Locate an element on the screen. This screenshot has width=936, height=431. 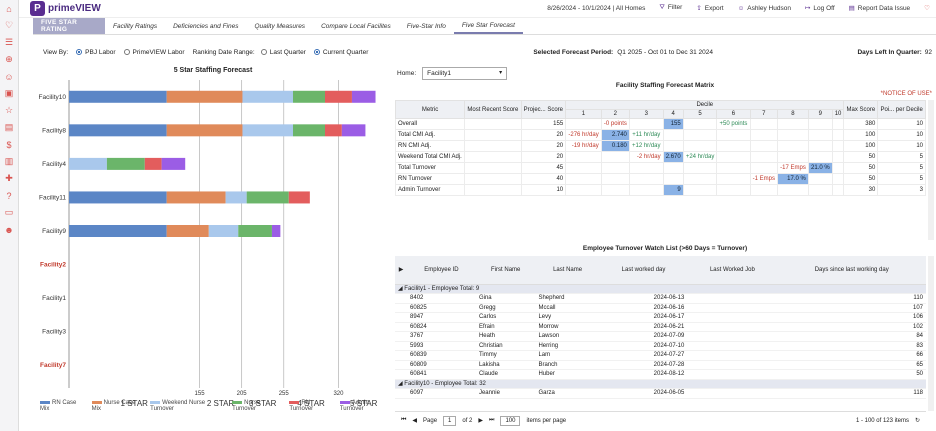
team-icon: ☻ is located at coordinates (9, 229).